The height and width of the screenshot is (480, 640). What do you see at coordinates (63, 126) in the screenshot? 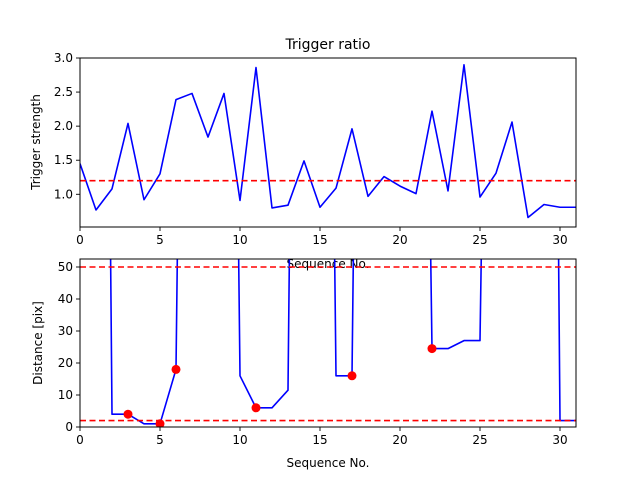
I see `y-tick-label: 2.0` at bounding box center [63, 126].